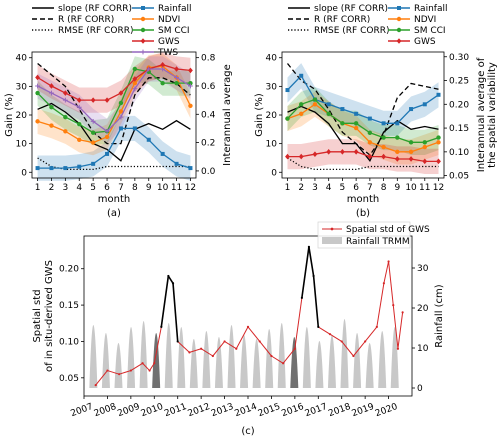 The height and width of the screenshot is (440, 500). Describe the element at coordinates (459, 153) in the screenshot. I see `yr-tick-label-1-1: 0.10` at that location.